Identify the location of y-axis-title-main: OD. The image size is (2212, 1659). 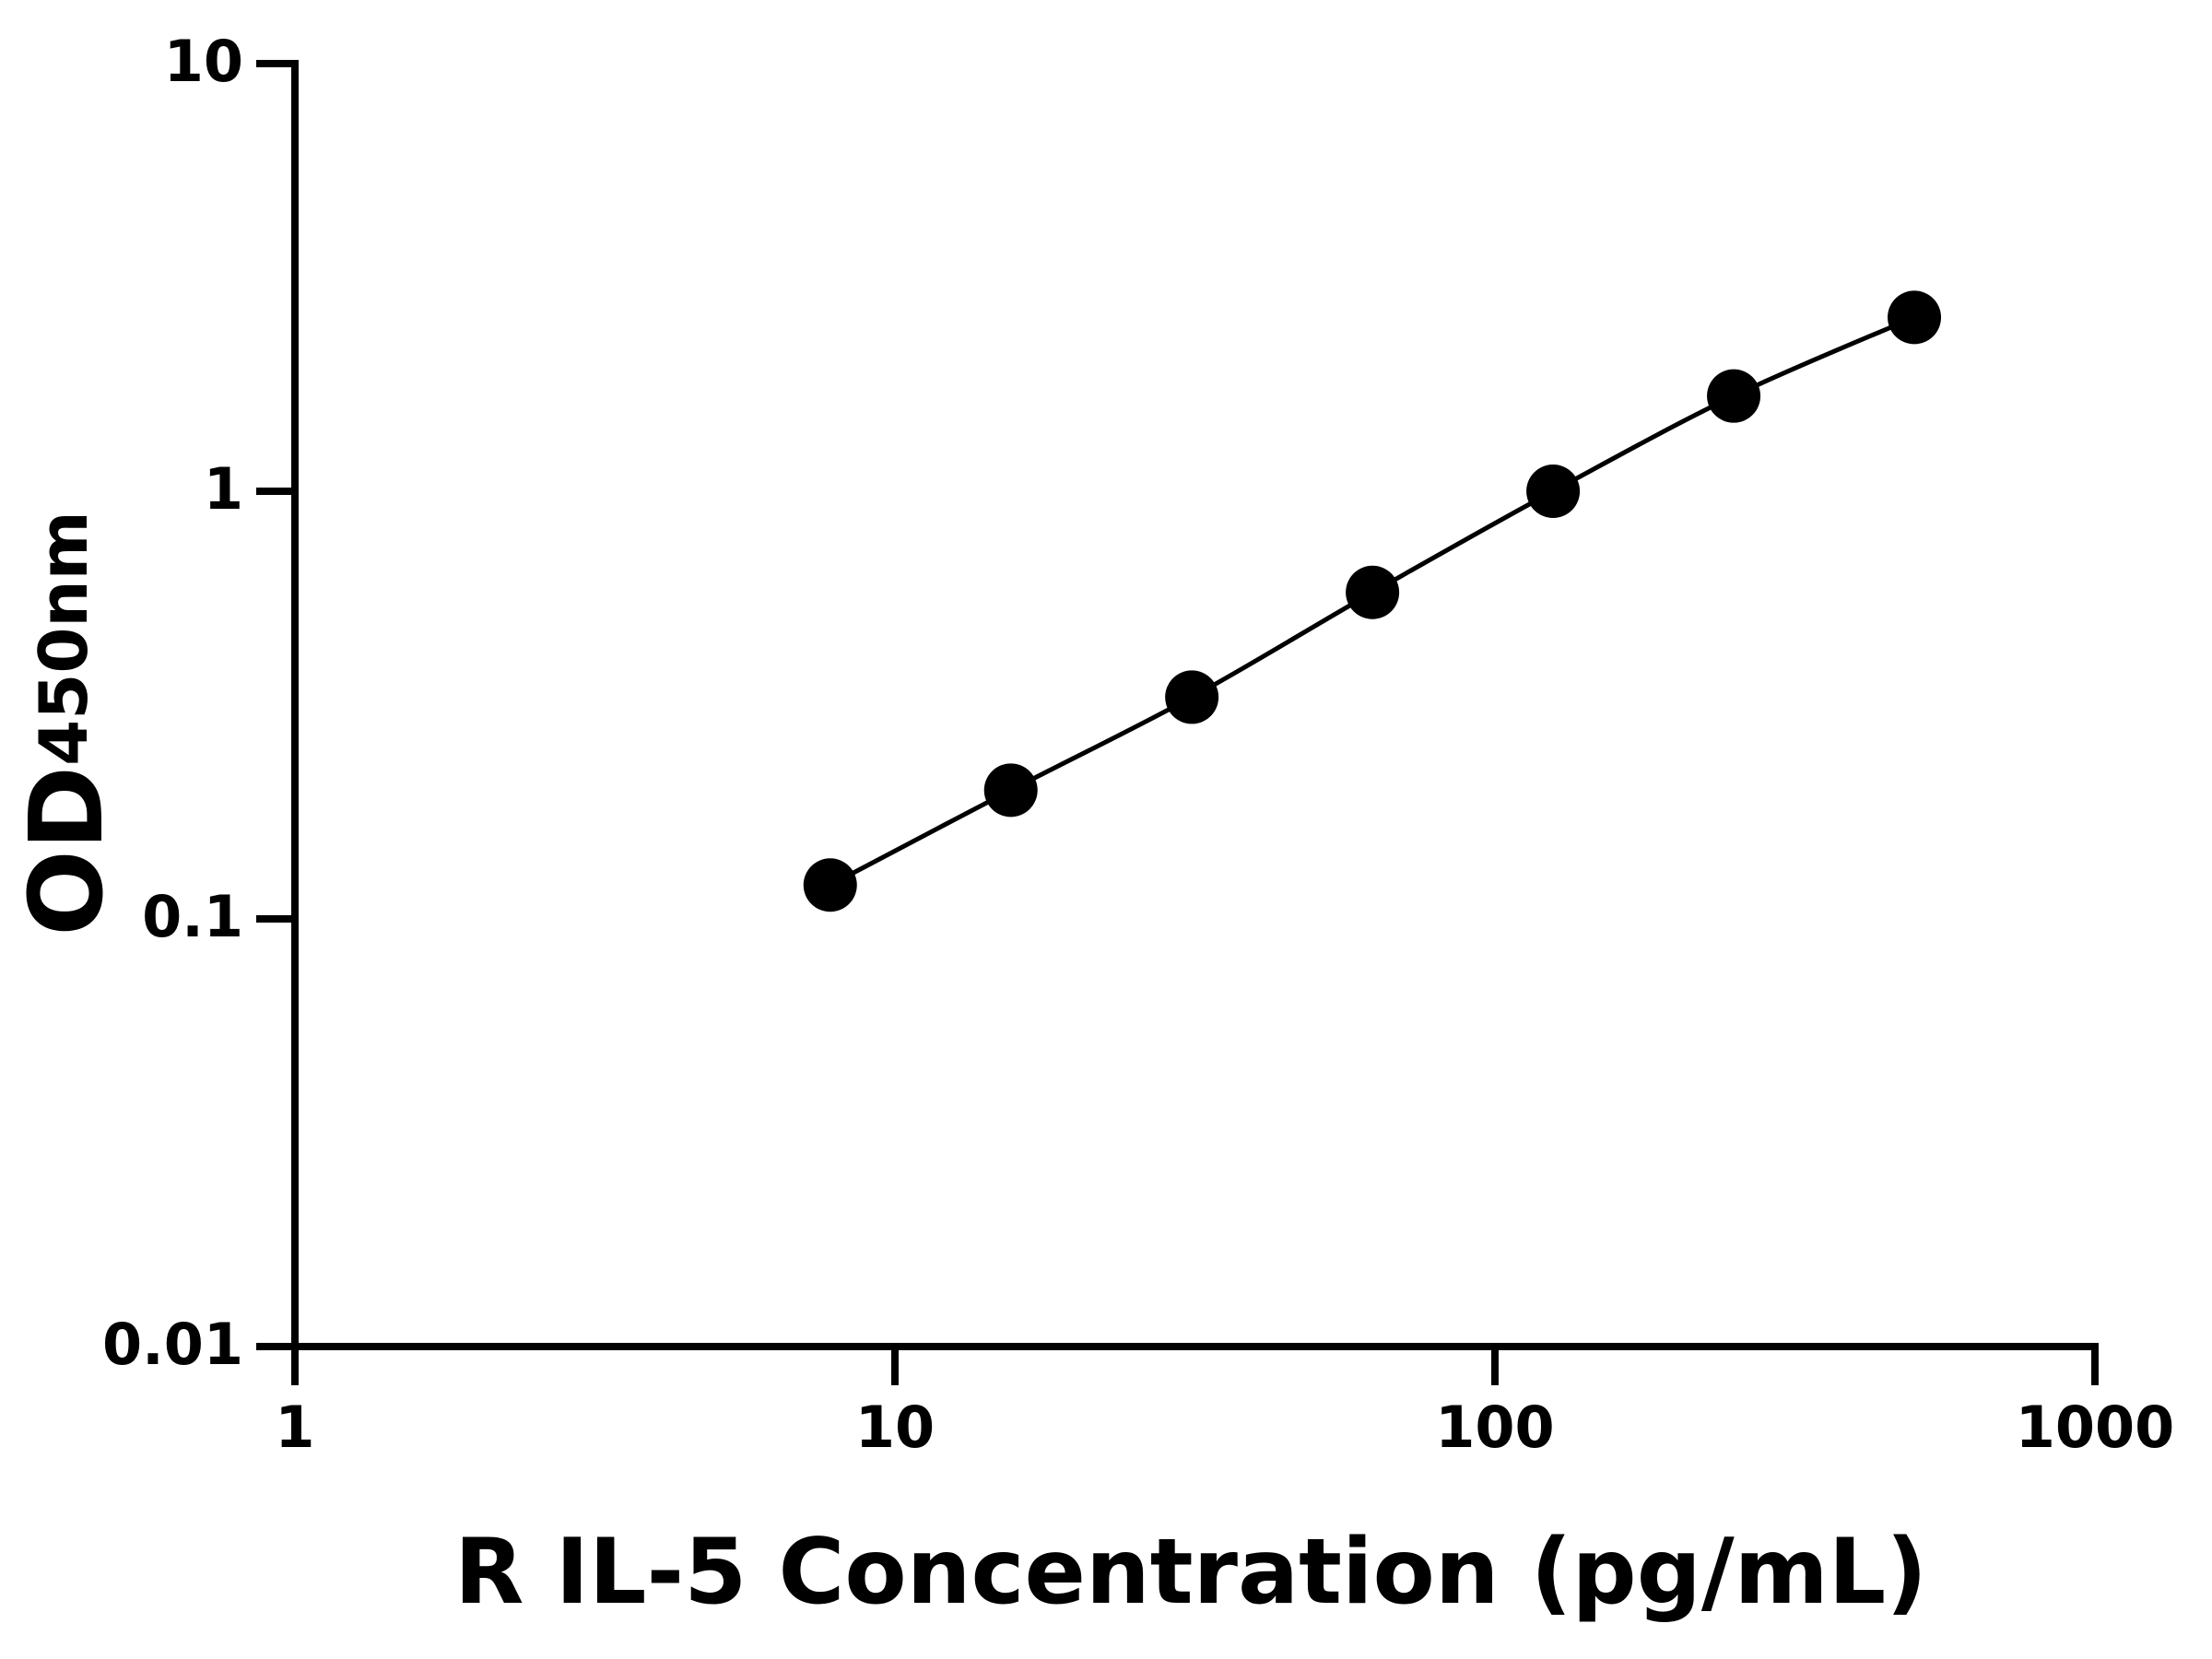
(66, 851).